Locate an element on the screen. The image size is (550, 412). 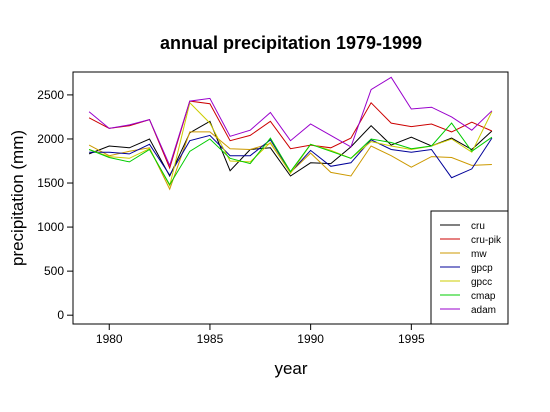
y-tick-label: 2000 is located at coordinates (50, 139).